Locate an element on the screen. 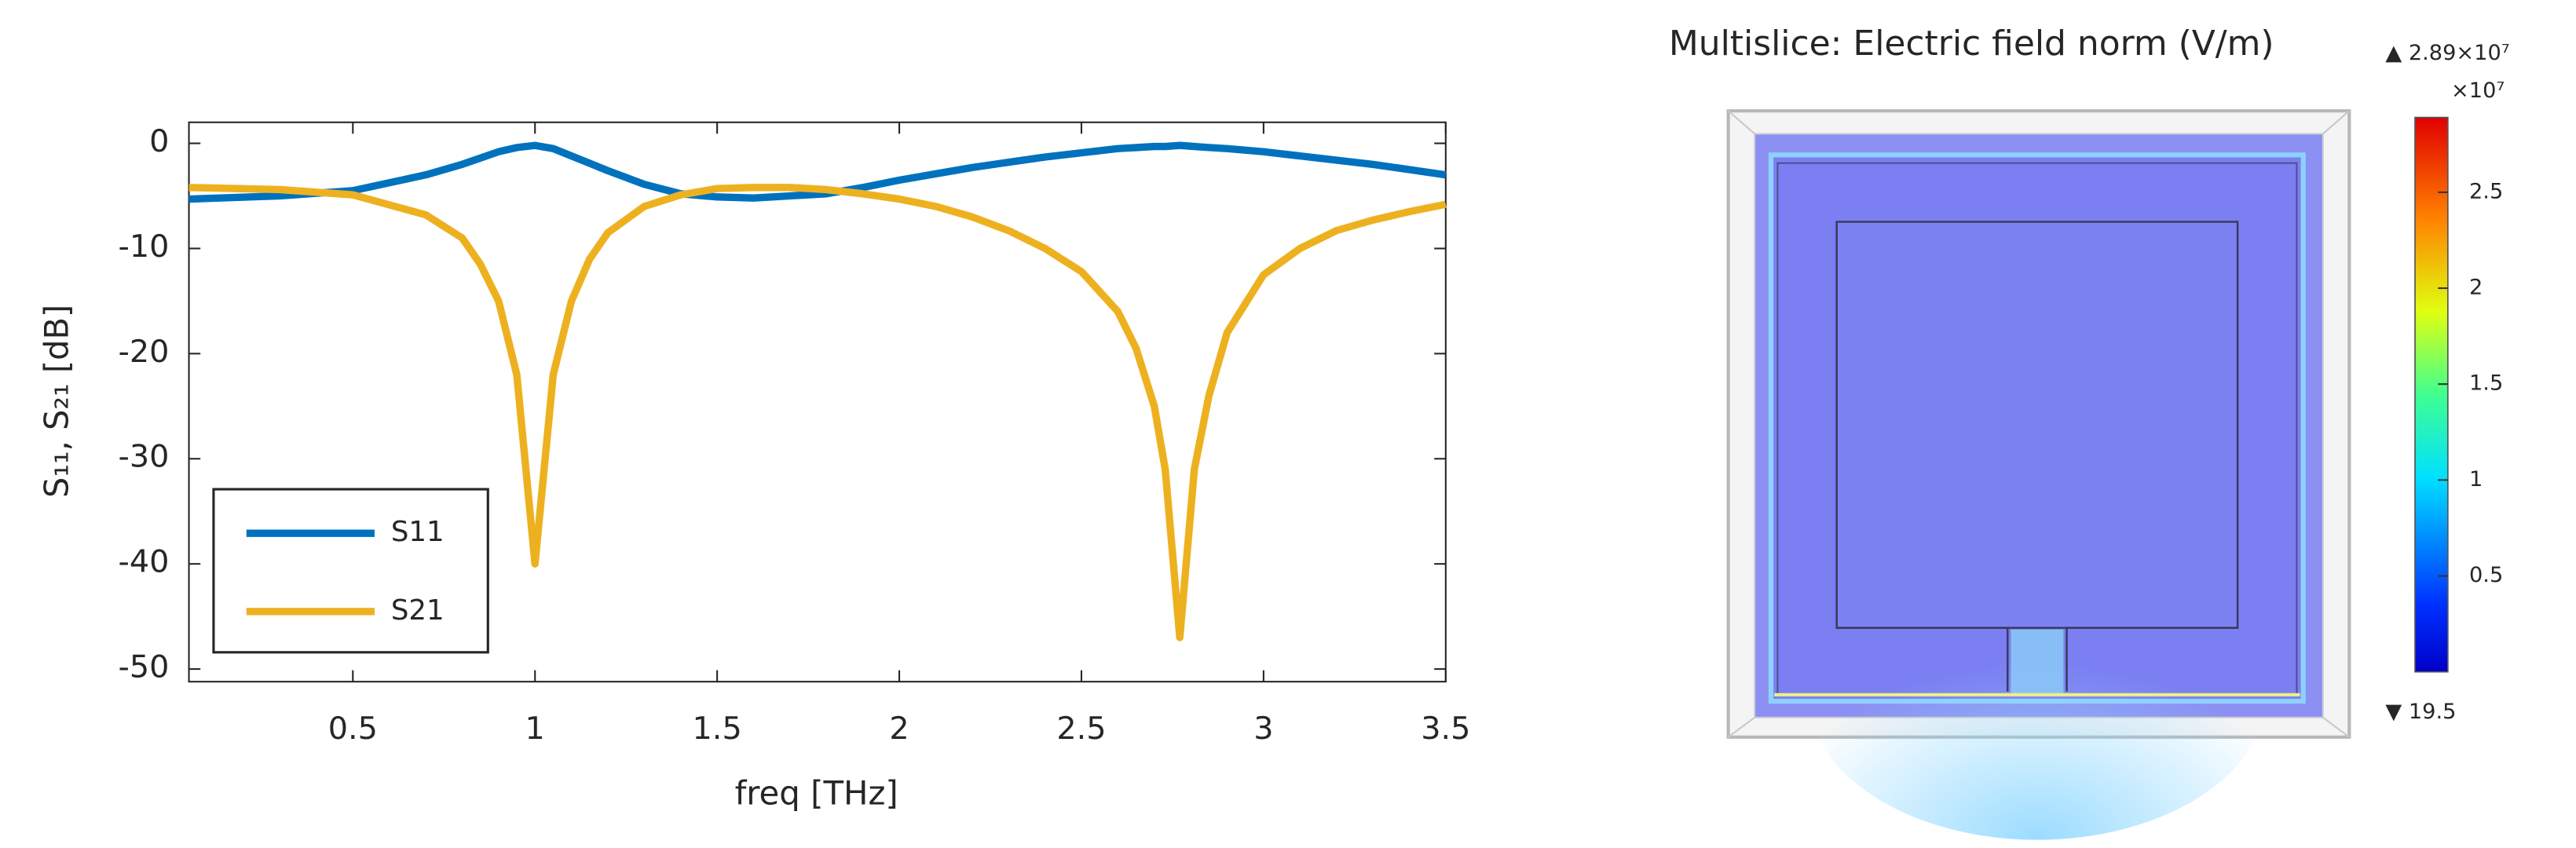 Image resolution: width=2576 pixels, height=848 pixels. y-tick-label: -40 is located at coordinates (144, 562).